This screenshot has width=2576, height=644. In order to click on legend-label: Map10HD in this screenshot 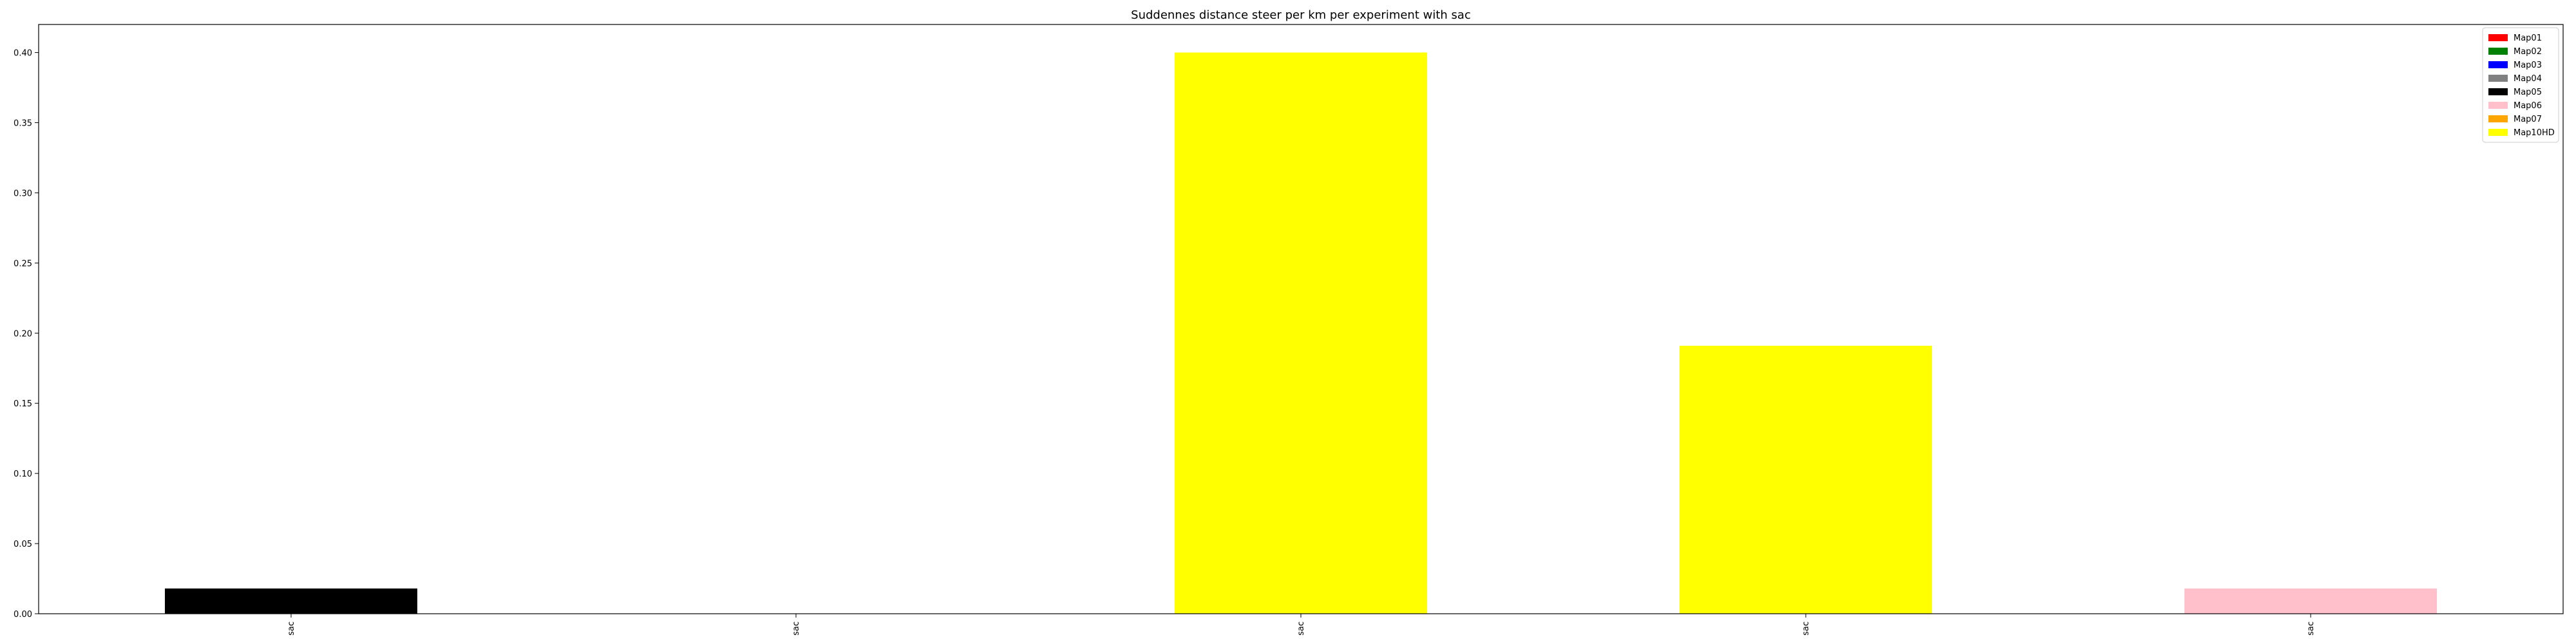, I will do `click(2534, 133)`.